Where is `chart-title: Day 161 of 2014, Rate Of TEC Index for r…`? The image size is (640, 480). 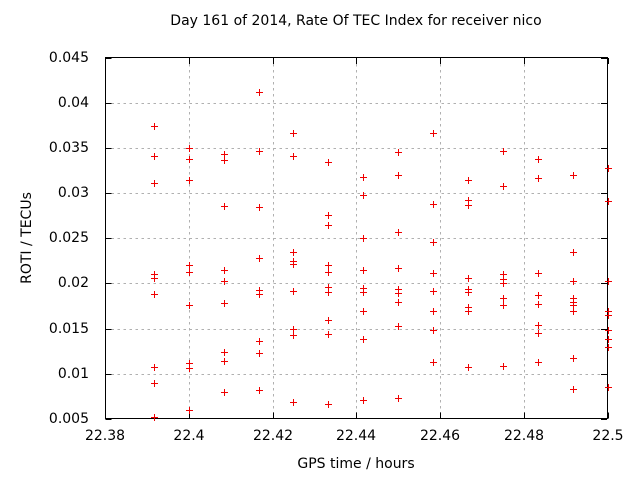 chart-title: Day 161 of 2014, Rate Of TEC Index for r… is located at coordinates (356, 21).